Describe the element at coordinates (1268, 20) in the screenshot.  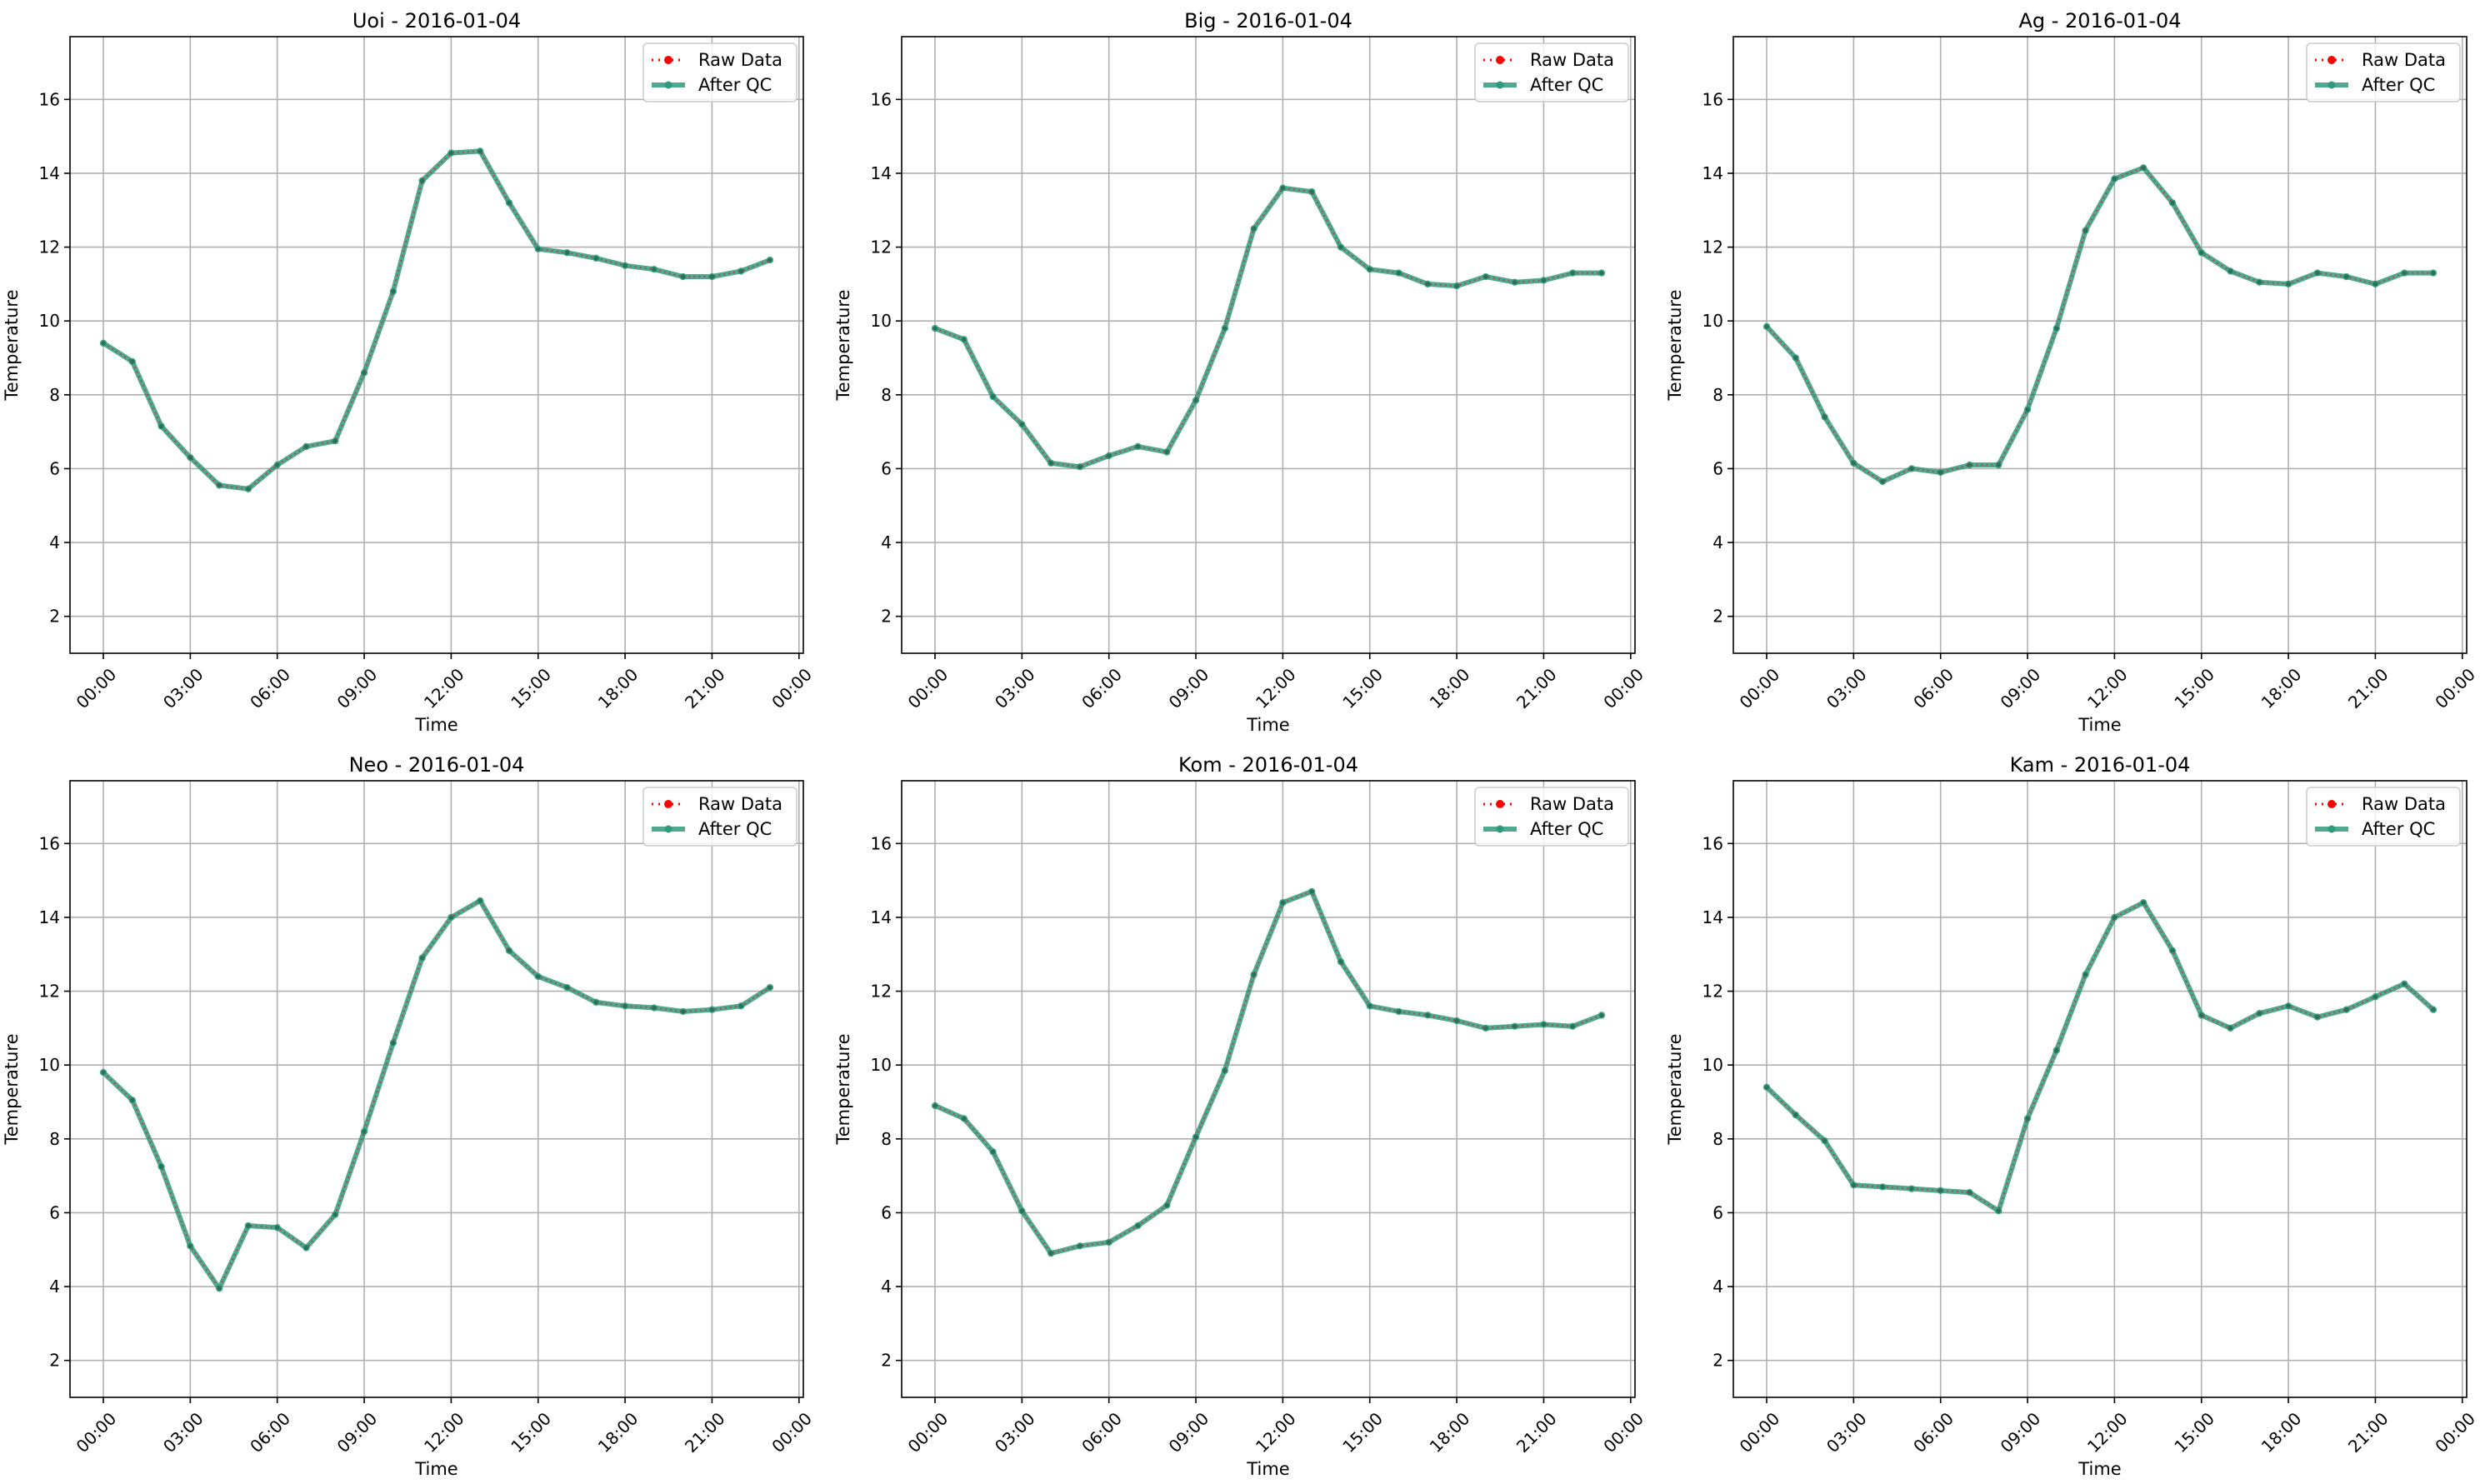
I see `subplot-title: Big - 2016-01-04` at that location.